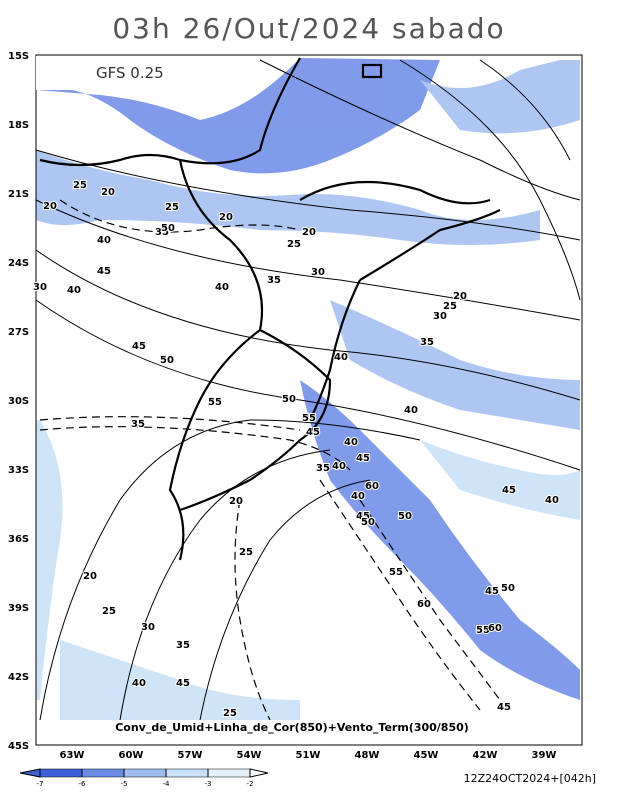 The width and height of the screenshot is (618, 800). What do you see at coordinates (18, 677) in the screenshot?
I see `lat-label: 42S` at bounding box center [18, 677].